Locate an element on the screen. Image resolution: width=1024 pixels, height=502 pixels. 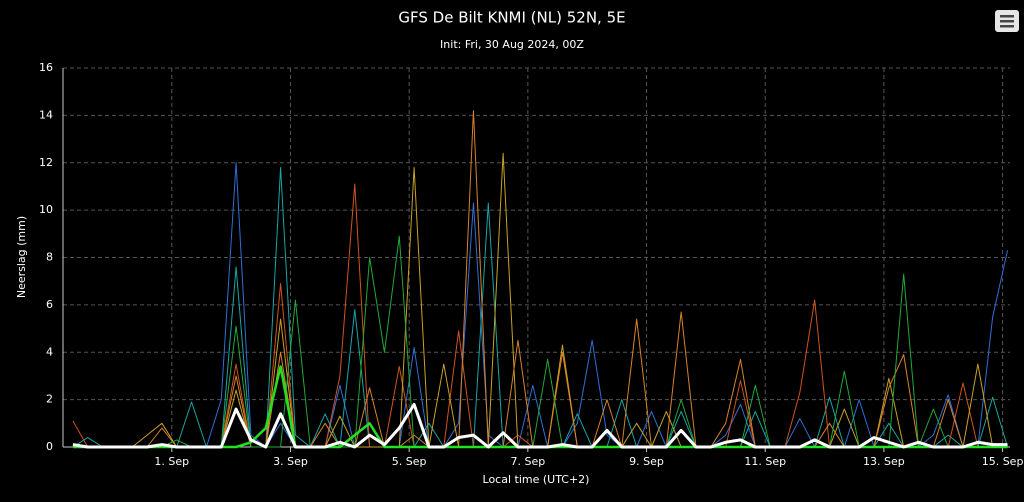
x-tick-label: 15. Sep is located at coordinates (1003, 461).